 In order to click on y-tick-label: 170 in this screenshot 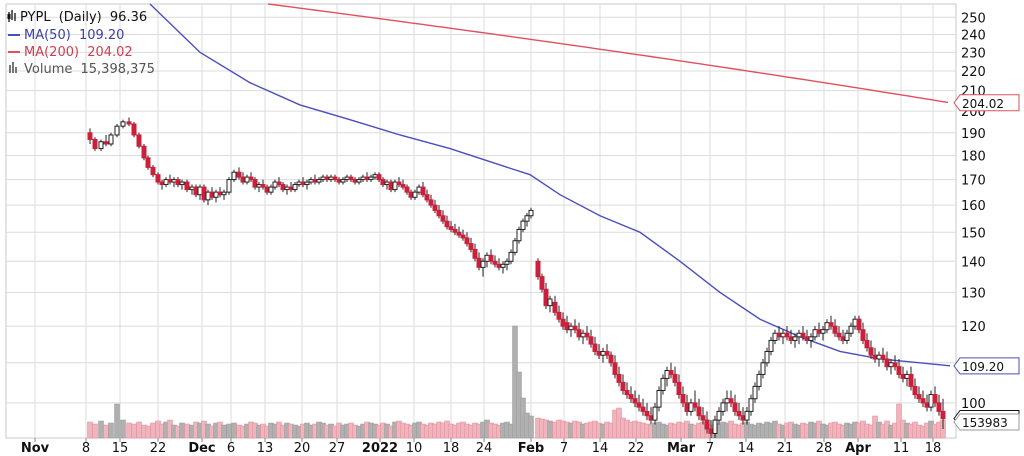, I will do `click(973, 181)`.